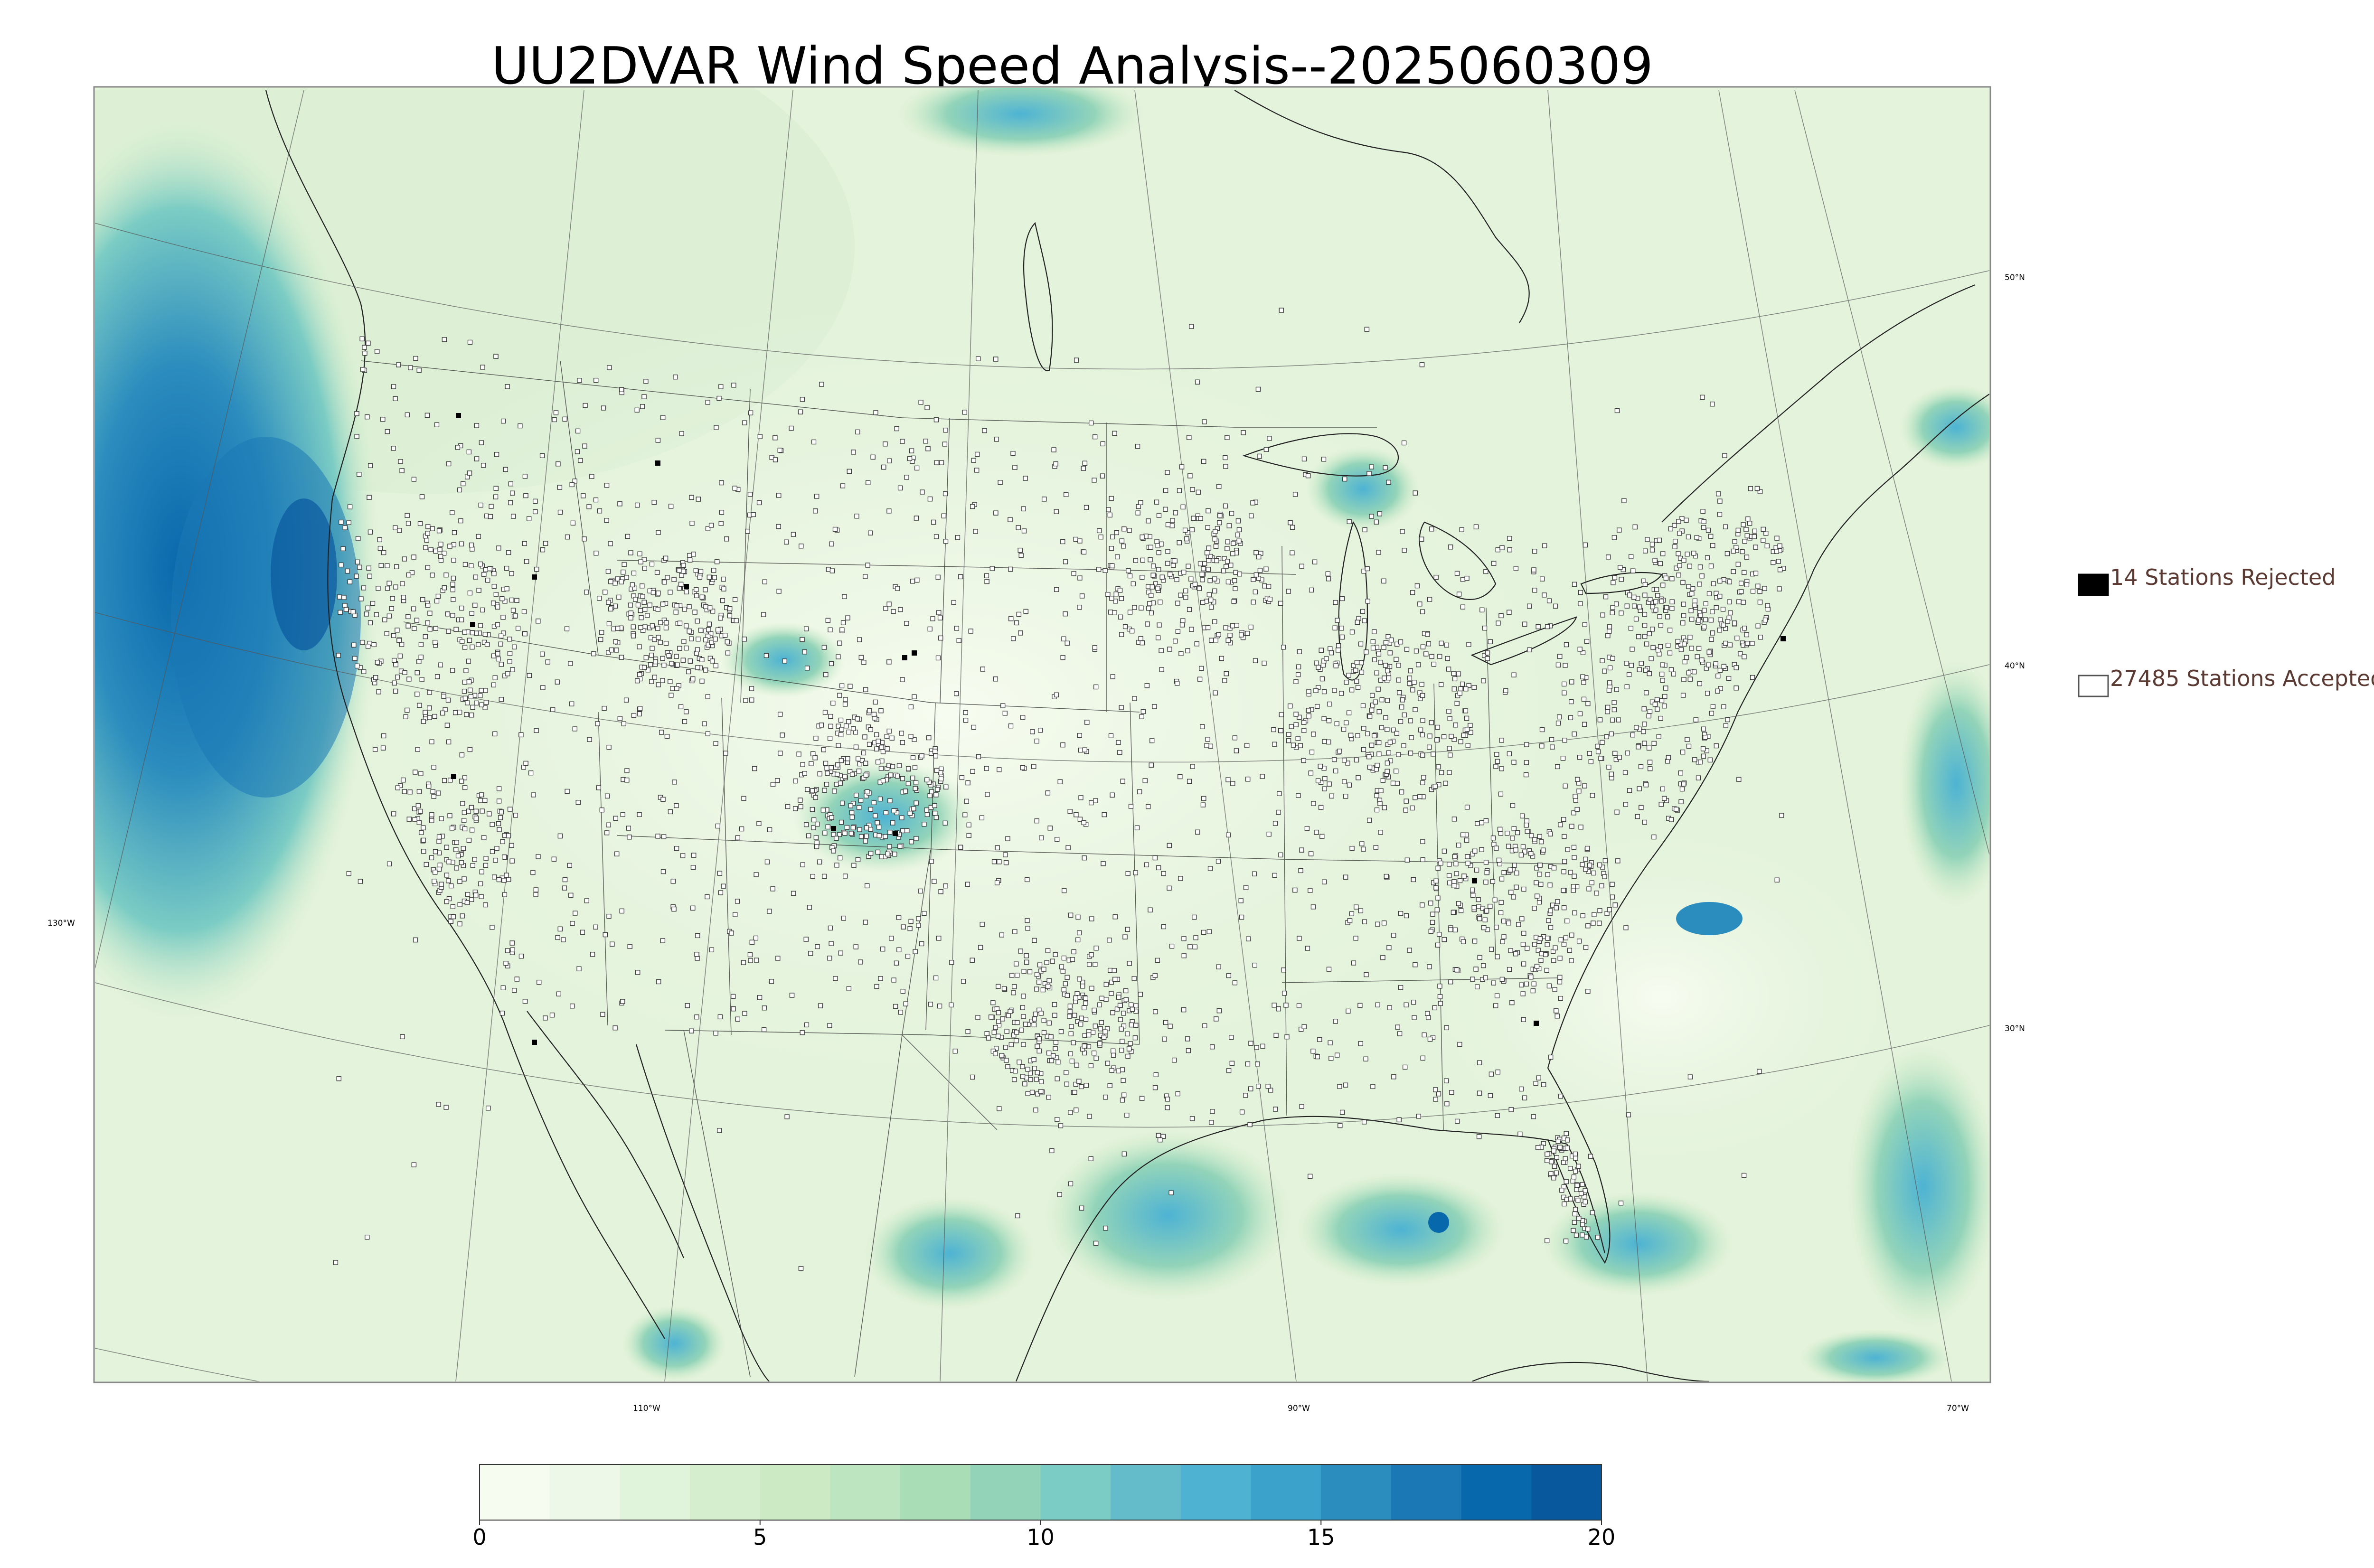 This screenshot has height=1568, width=2374. Describe the element at coordinates (606, 1135) in the screenshot. I see `gulf-of-california-coast` at that location.